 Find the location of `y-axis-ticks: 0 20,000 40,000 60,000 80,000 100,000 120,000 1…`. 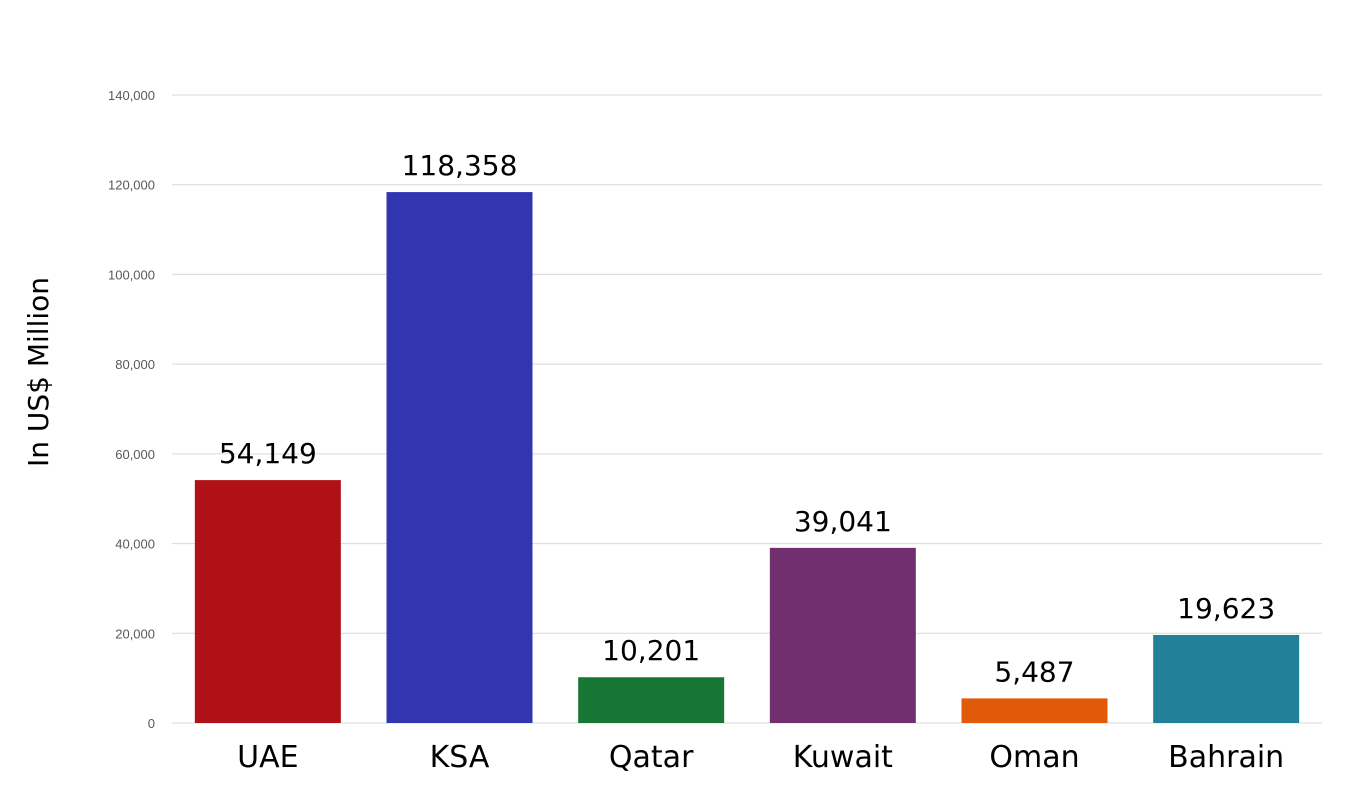

y-axis-ticks: 0 20,000 40,000 60,000 80,000 100,000 120,000 1… is located at coordinates (131, 409).